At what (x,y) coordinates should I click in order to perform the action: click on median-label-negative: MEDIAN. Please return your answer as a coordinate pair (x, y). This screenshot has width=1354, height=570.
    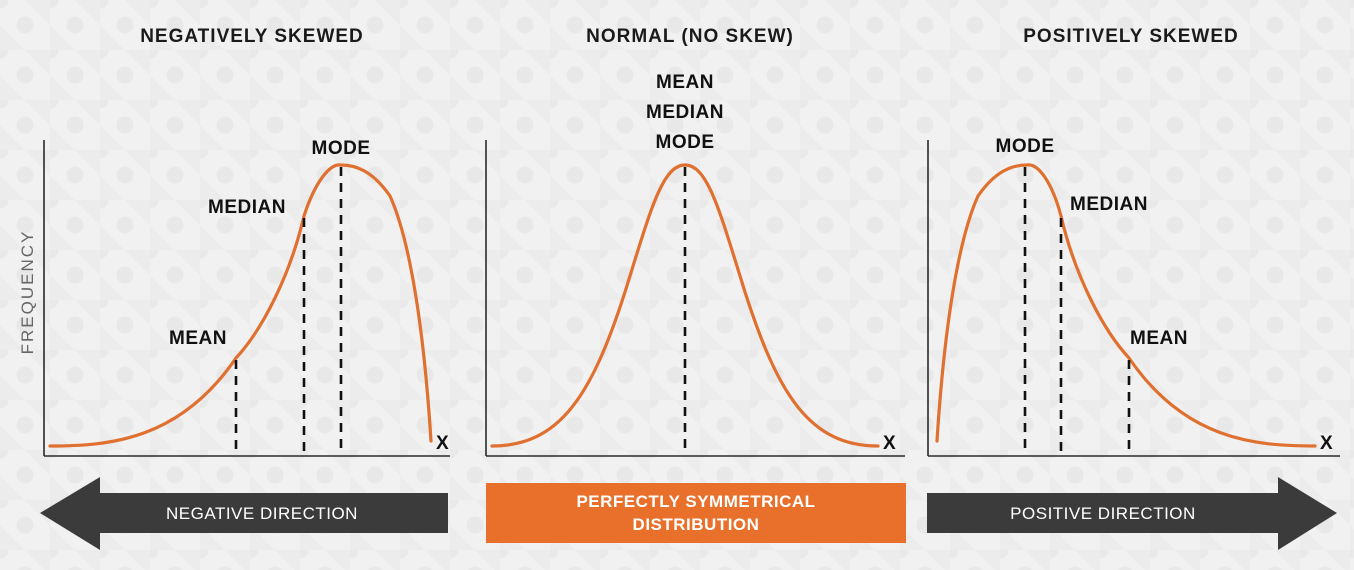
    Looking at the image, I should click on (247, 207).